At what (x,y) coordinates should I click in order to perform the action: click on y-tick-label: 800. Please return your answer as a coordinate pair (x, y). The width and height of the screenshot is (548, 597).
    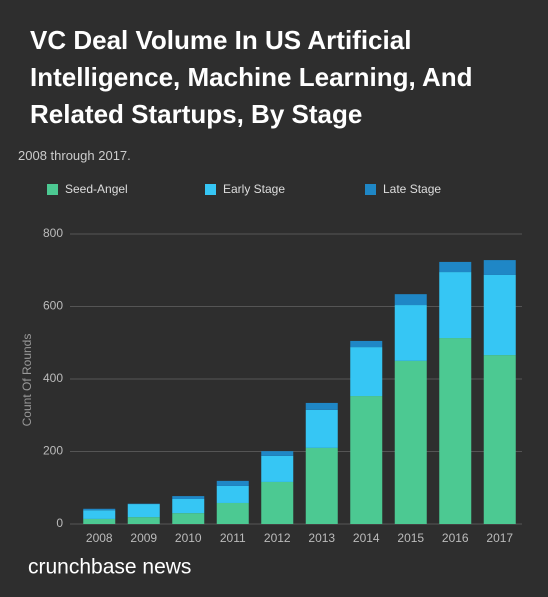
    Looking at the image, I should click on (53, 233).